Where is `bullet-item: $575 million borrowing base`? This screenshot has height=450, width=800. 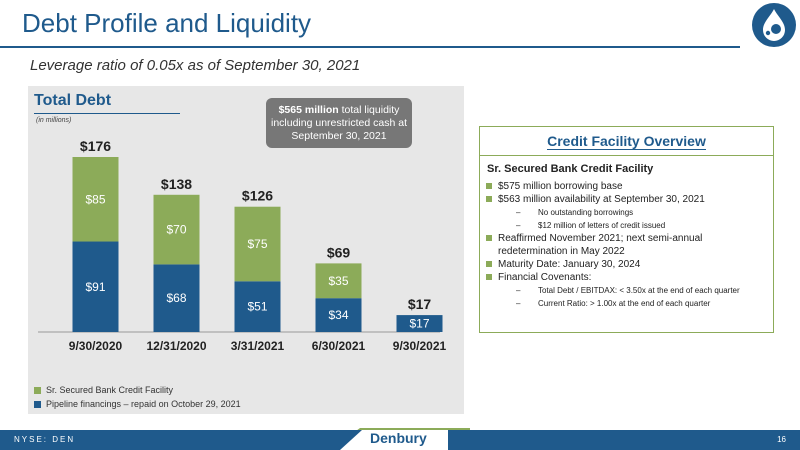 bullet-item: $575 million borrowing base is located at coordinates (627, 186).